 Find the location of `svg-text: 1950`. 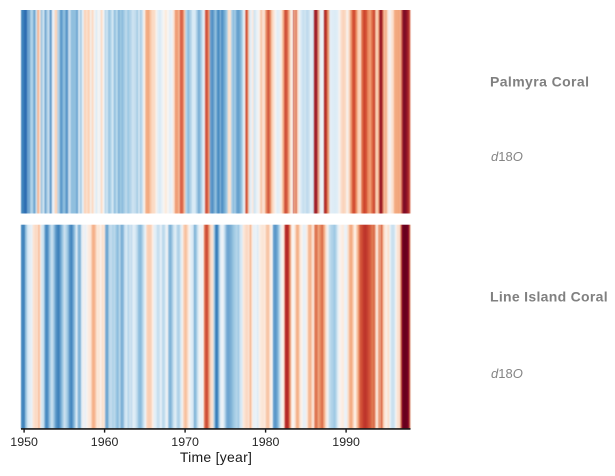

svg-text: 1950 is located at coordinates (24, 442).